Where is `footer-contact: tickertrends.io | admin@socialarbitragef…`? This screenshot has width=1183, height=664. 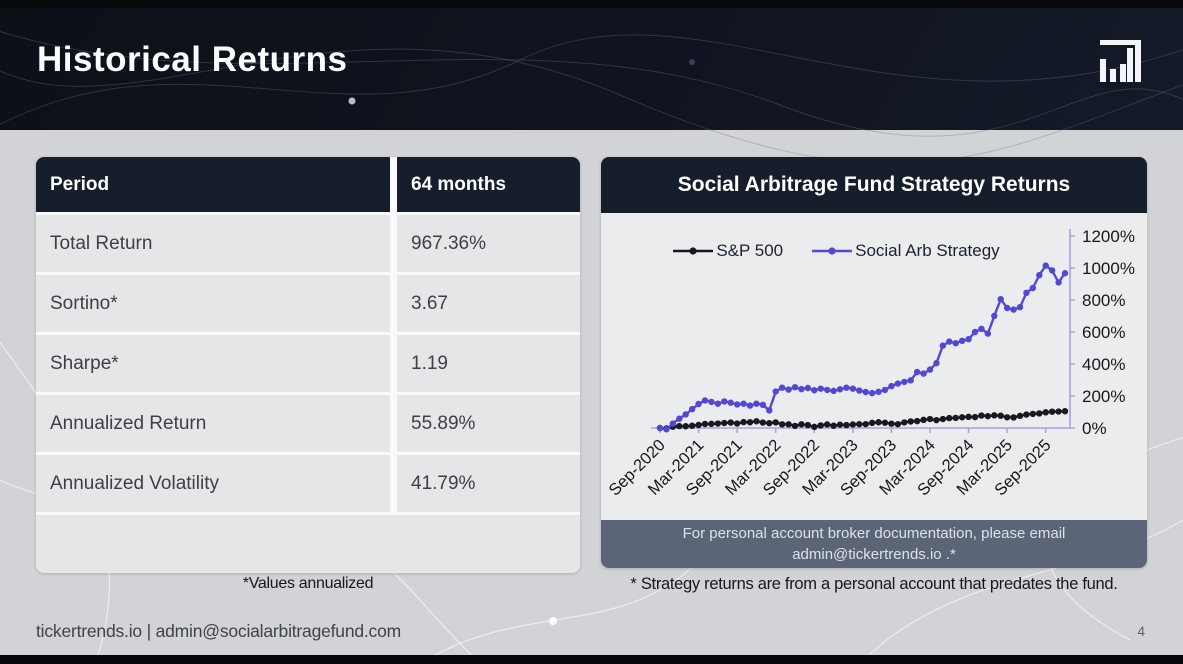
footer-contact: tickertrends.io | admin@socialarbitragef… is located at coordinates (219, 631).